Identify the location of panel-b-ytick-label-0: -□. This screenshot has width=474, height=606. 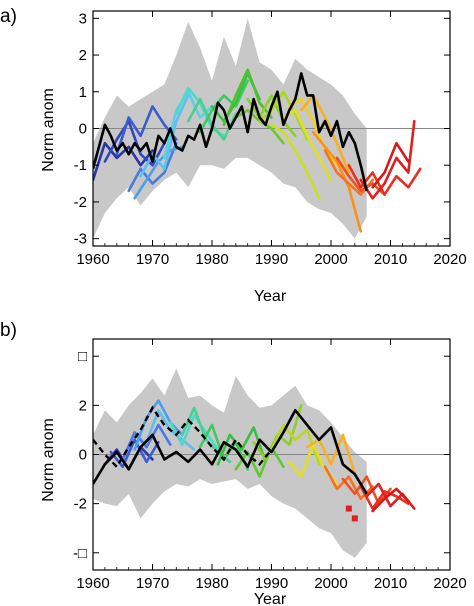
(80, 553).